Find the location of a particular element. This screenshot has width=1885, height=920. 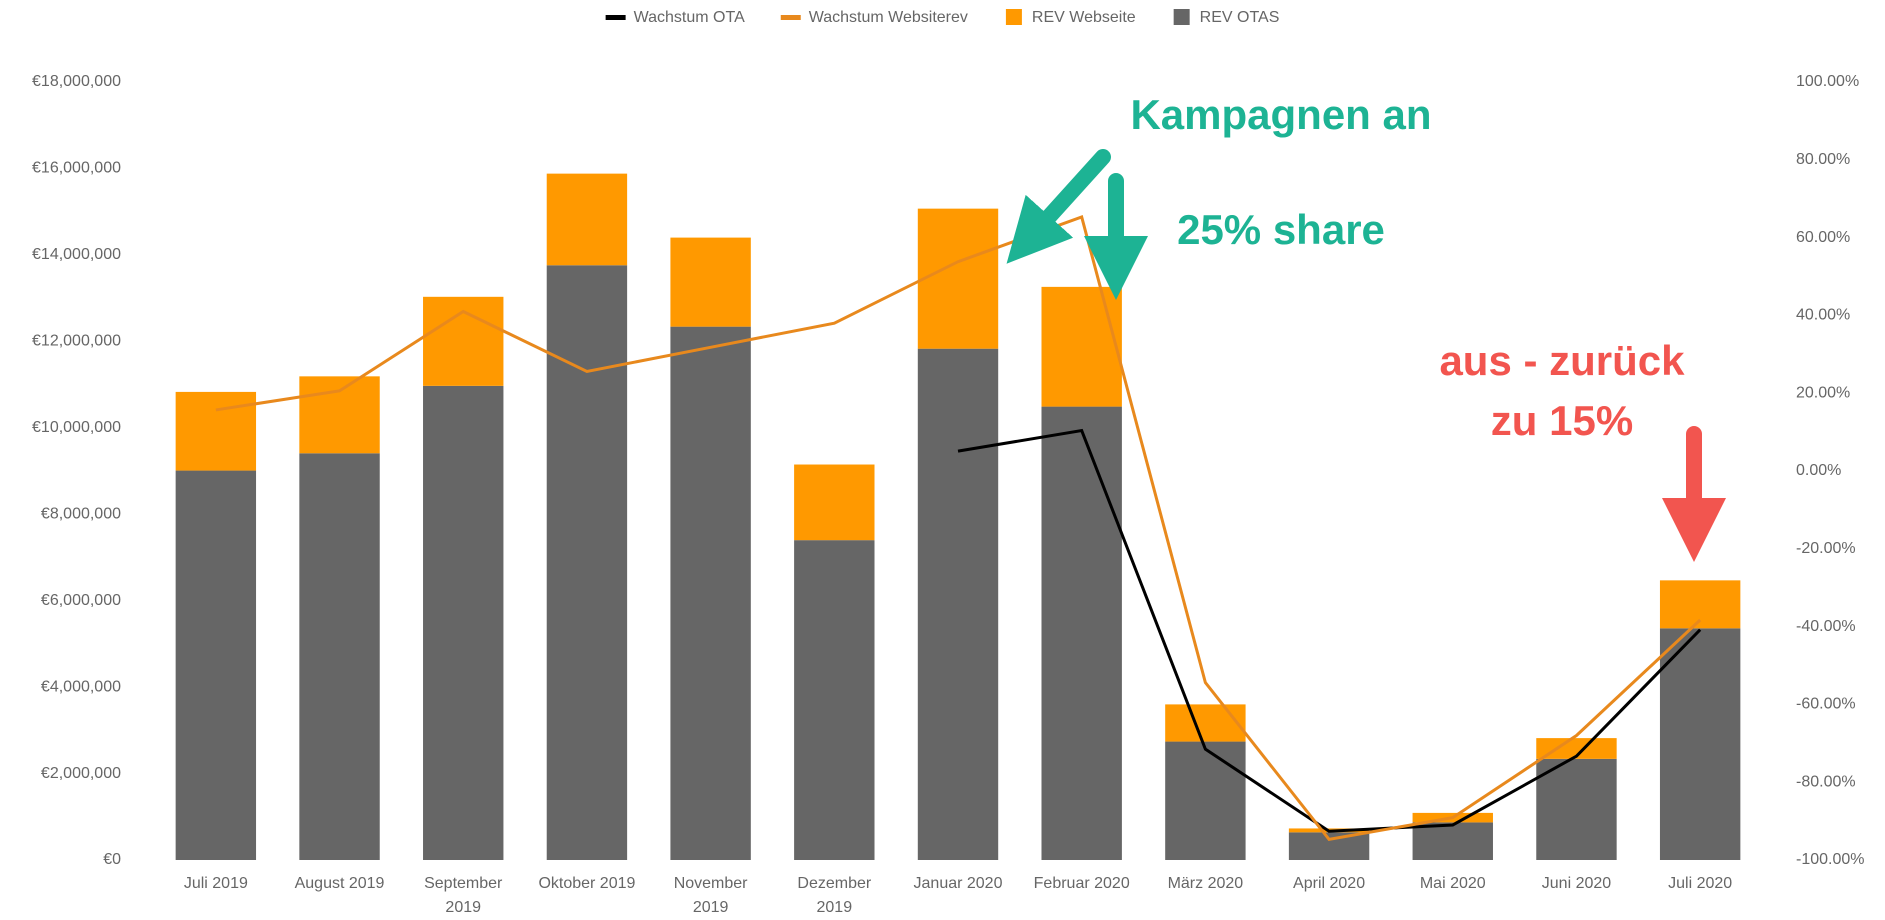

y2-tick-label: -80.00% is located at coordinates (1826, 781).